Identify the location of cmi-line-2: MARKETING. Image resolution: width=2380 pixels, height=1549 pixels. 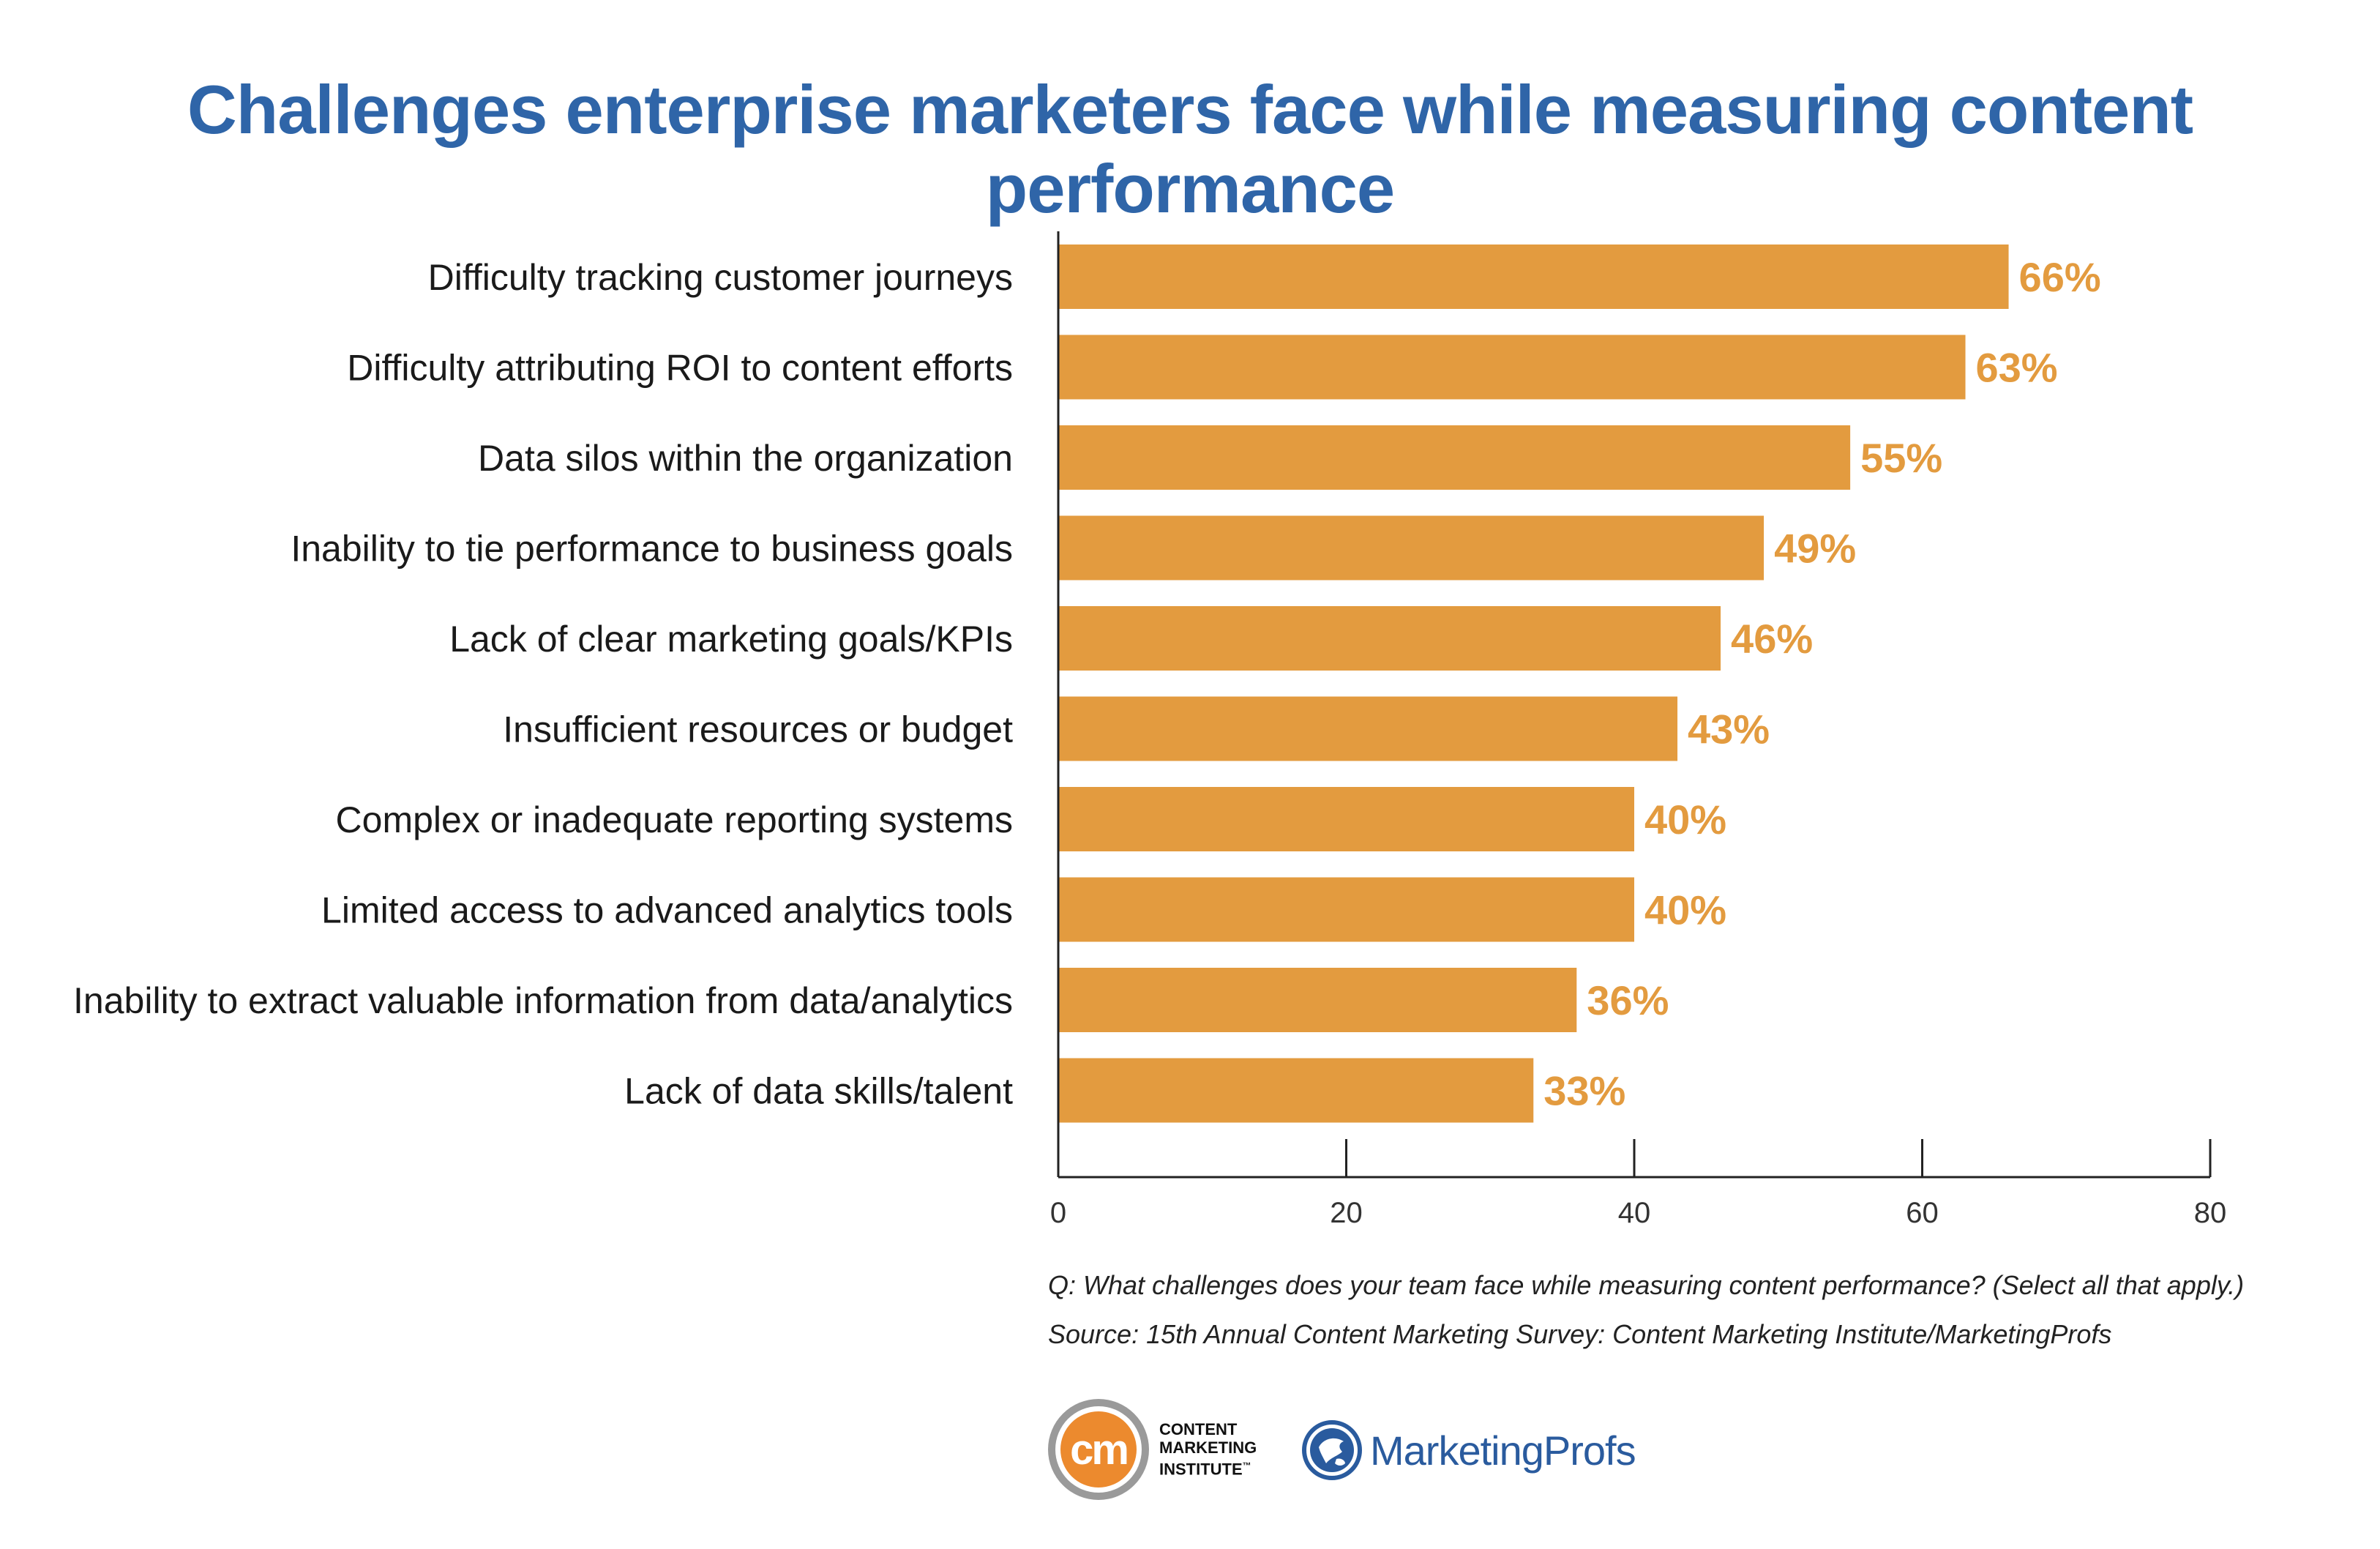
(1208, 1448).